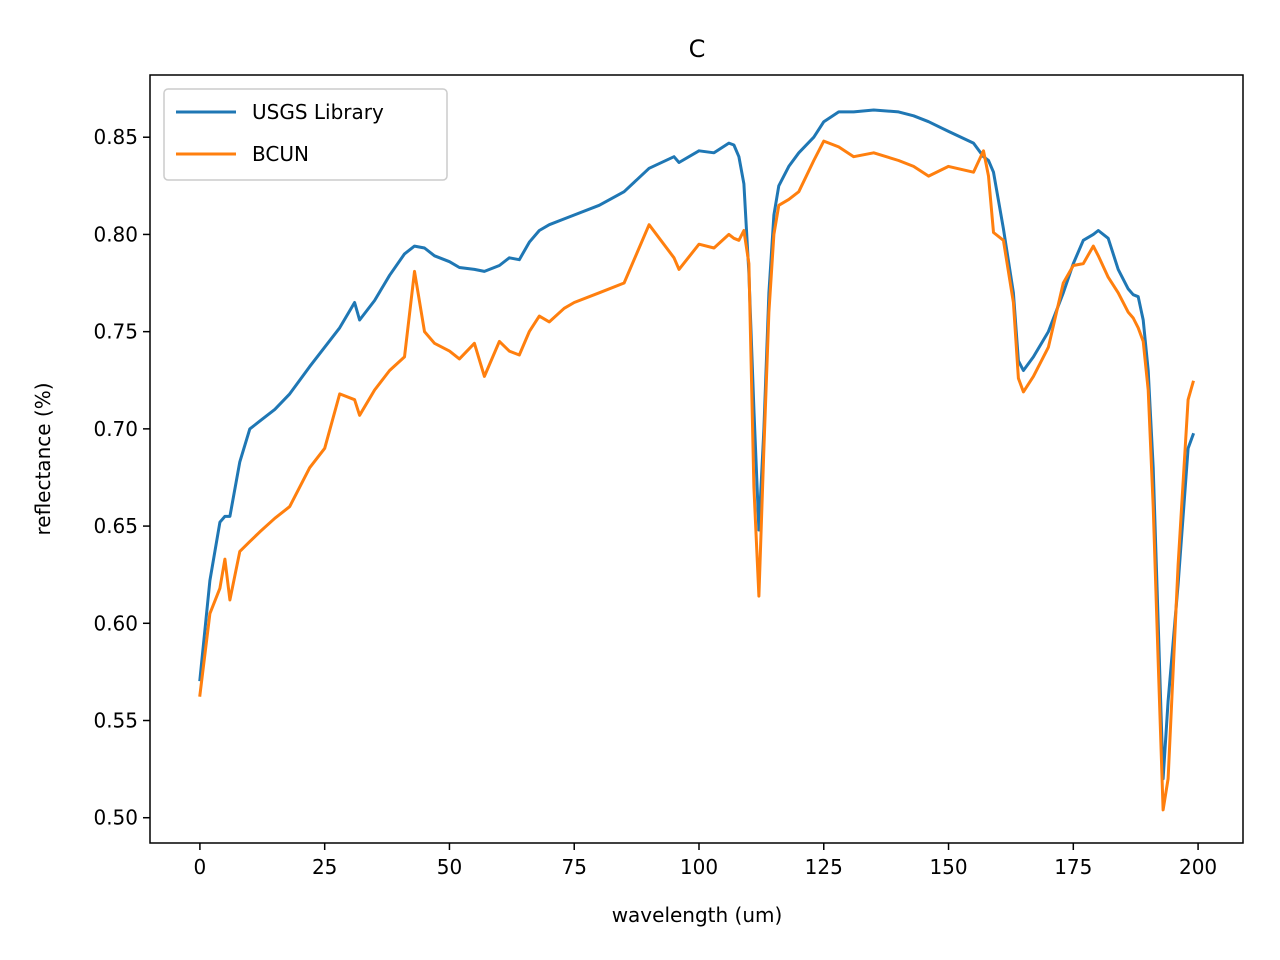 Image resolution: width=1280 pixels, height=960 pixels. Describe the element at coordinates (115, 234) in the screenshot. I see `y-tick-label: 0.80` at that location.